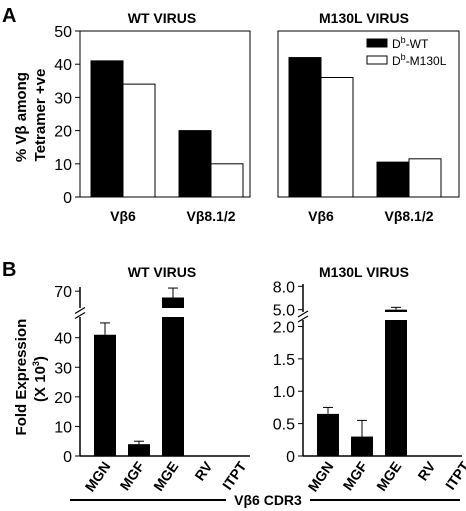  Describe the element at coordinates (284, 360) in the screenshot. I see `chart-b2-ytick-label: 1.5` at that location.